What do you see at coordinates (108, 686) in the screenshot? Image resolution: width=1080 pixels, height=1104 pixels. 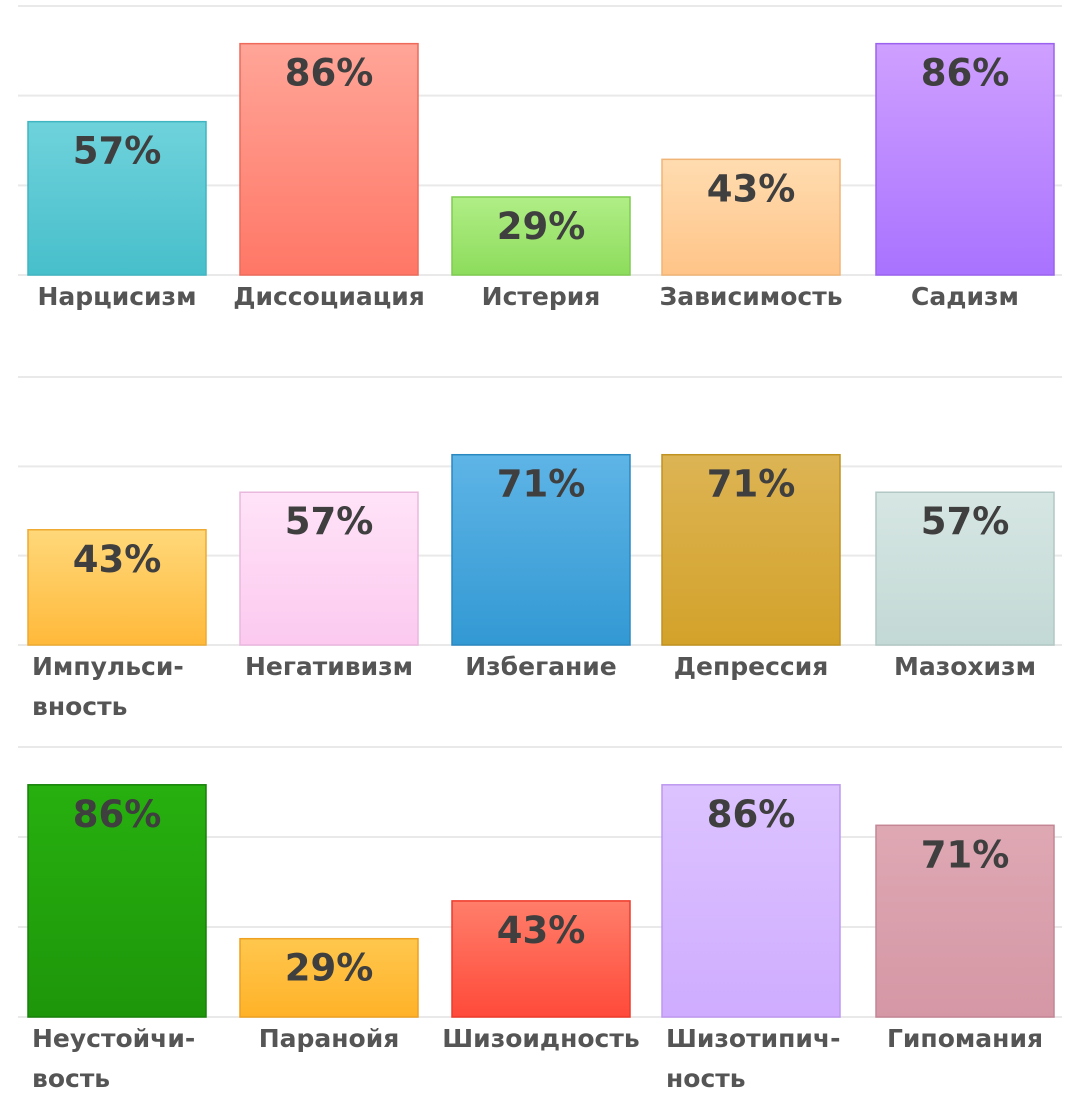 I see `category-label: Импульси-вность` at bounding box center [108, 686].